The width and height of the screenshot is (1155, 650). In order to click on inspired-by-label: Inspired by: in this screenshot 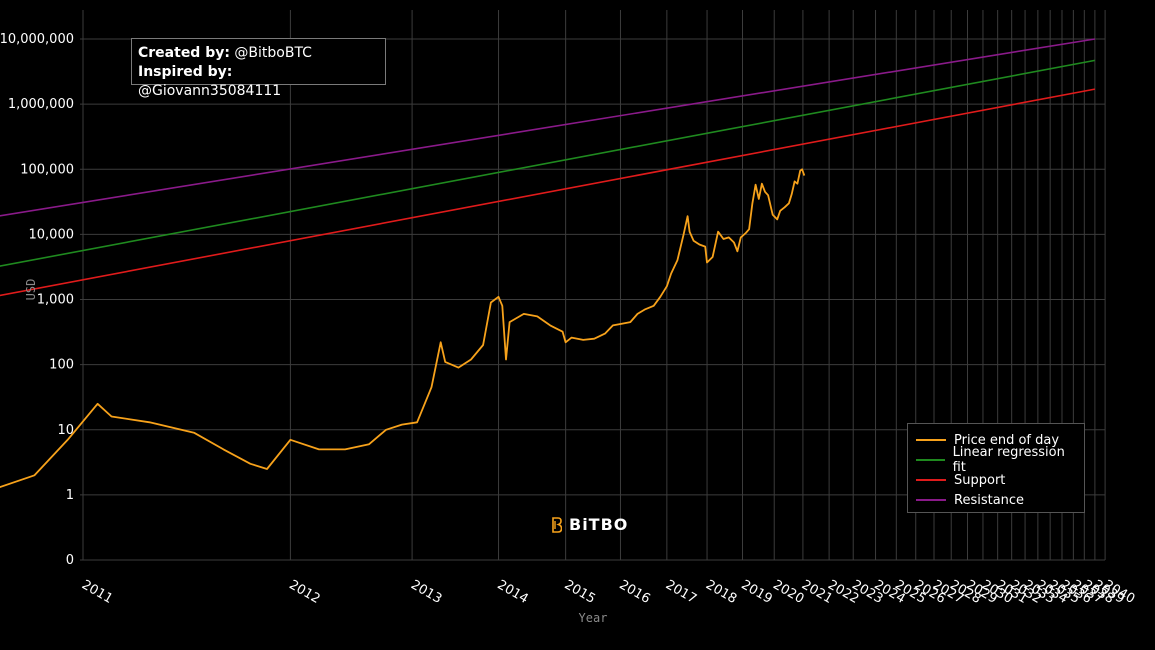, I will do `click(185, 72)`.